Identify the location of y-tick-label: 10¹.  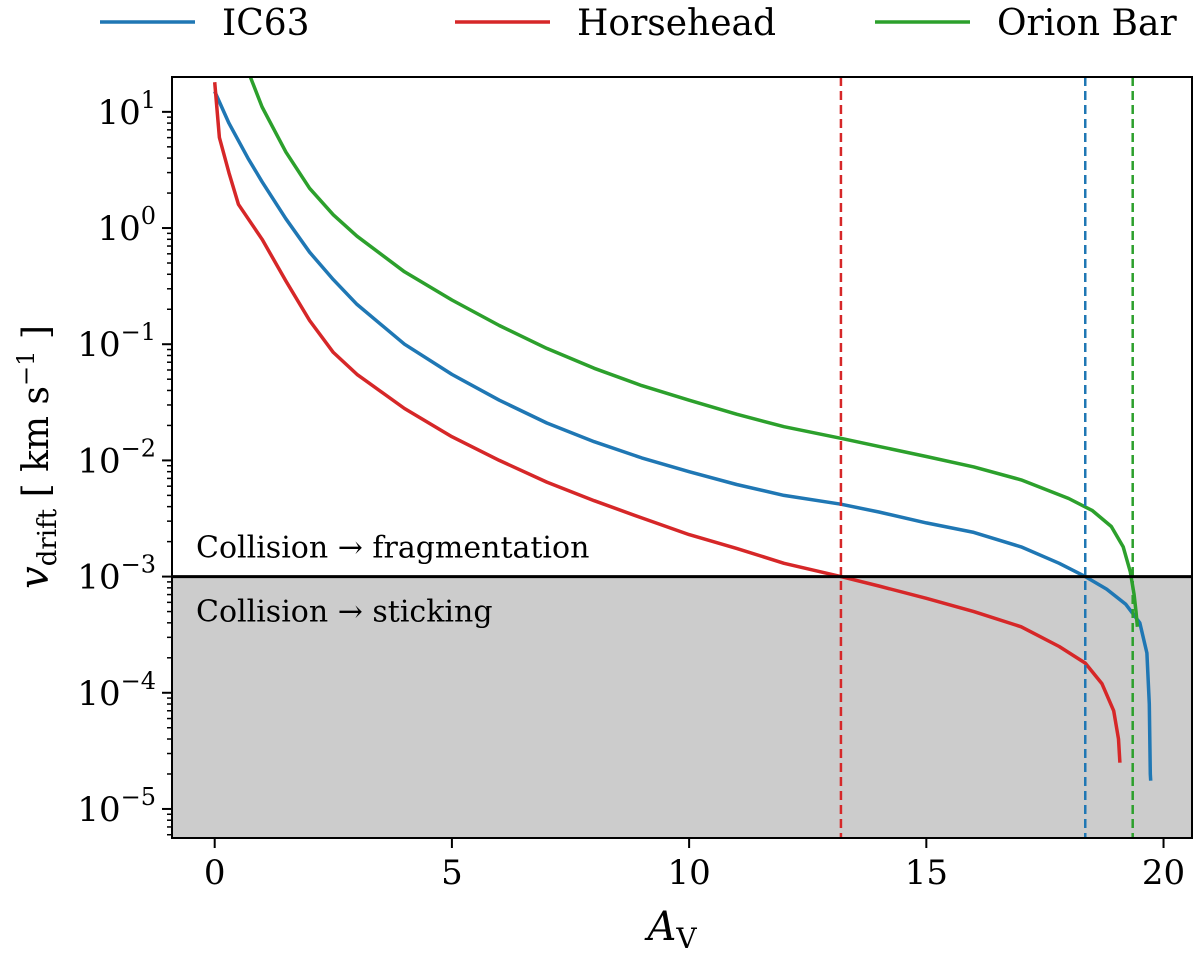
(126, 109).